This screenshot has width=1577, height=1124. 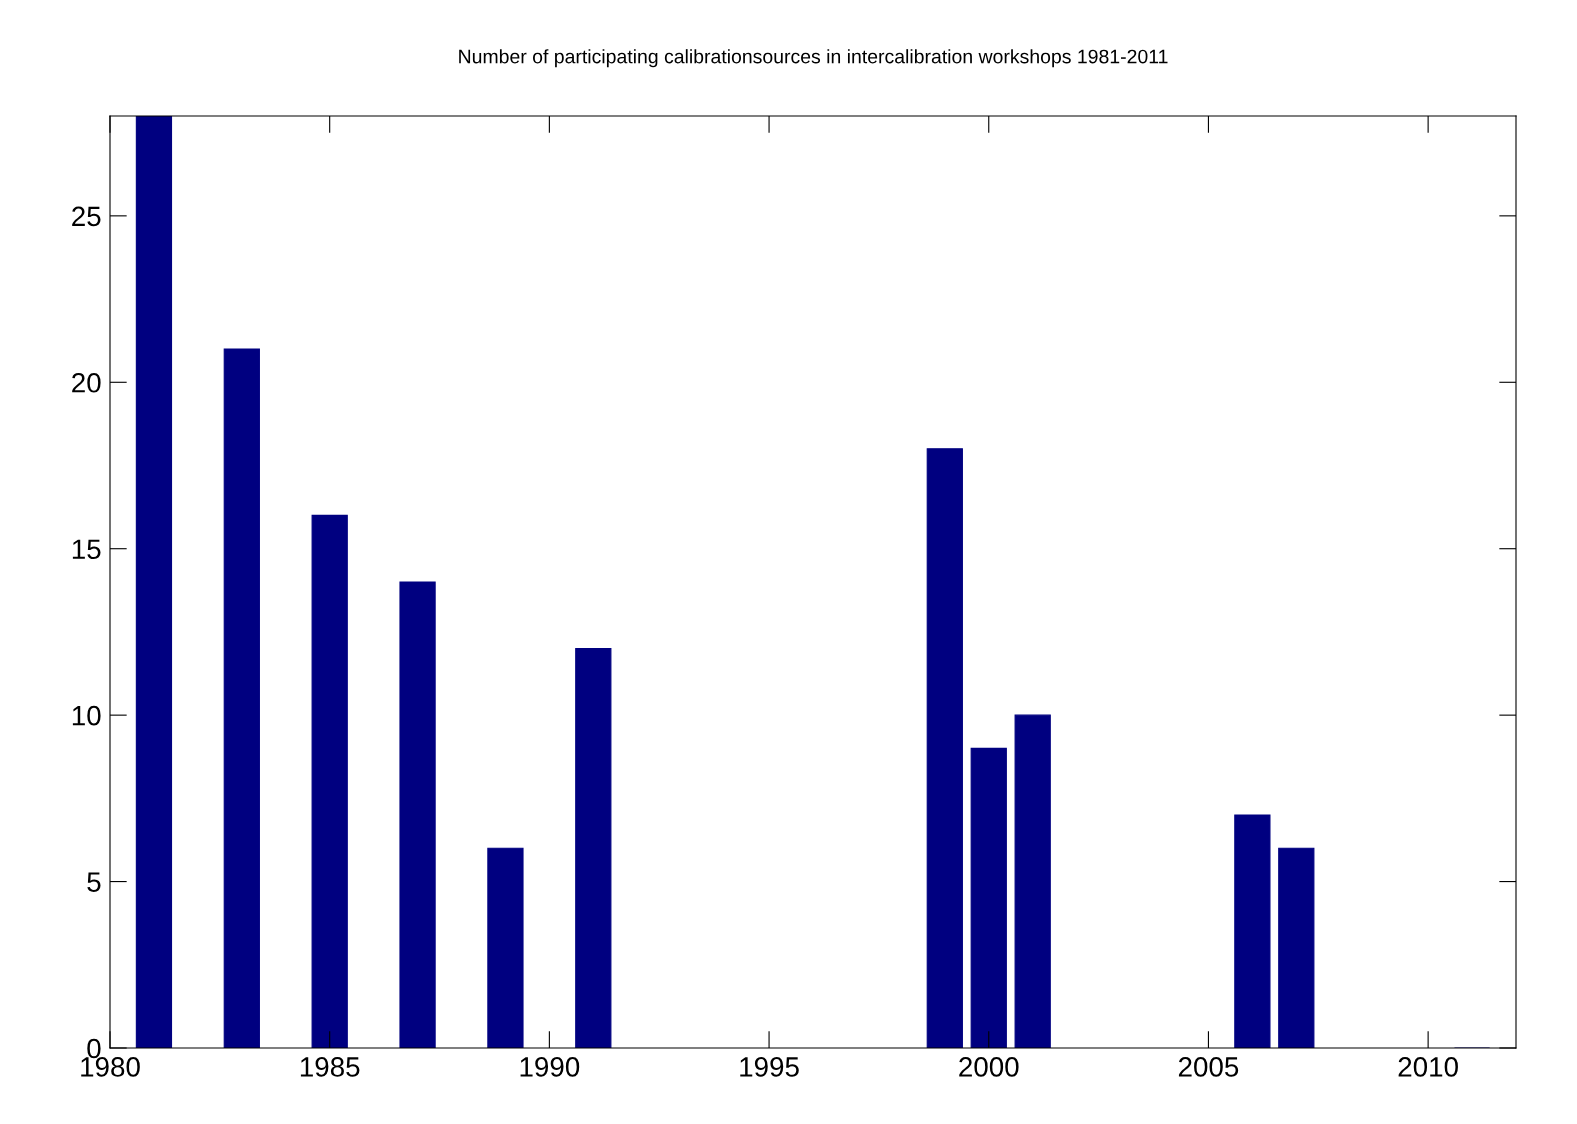 I want to click on y-tick-label: 20, so click(x=86, y=382).